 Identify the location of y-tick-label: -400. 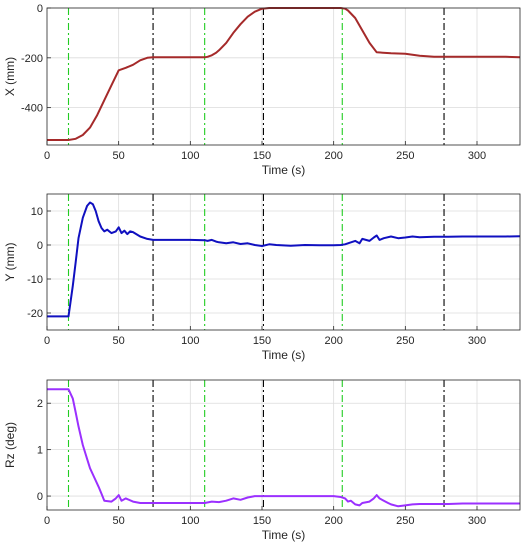
(32, 109).